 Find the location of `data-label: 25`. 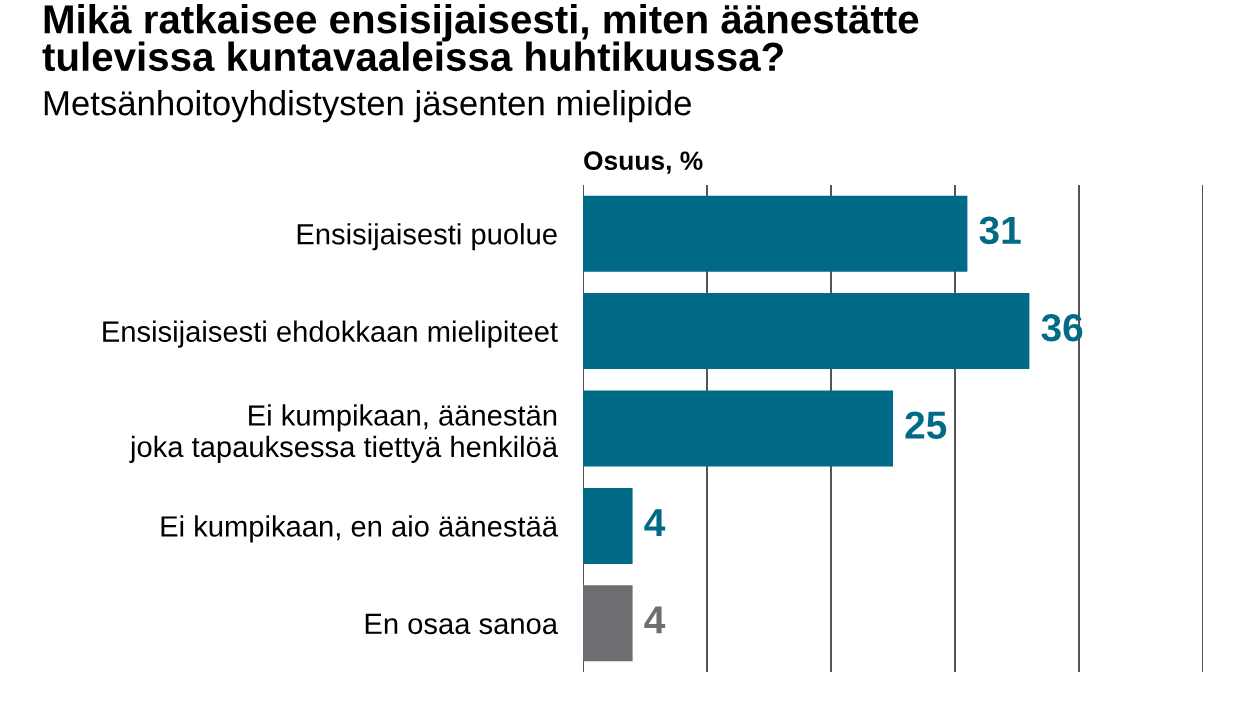

data-label: 25 is located at coordinates (926, 425).